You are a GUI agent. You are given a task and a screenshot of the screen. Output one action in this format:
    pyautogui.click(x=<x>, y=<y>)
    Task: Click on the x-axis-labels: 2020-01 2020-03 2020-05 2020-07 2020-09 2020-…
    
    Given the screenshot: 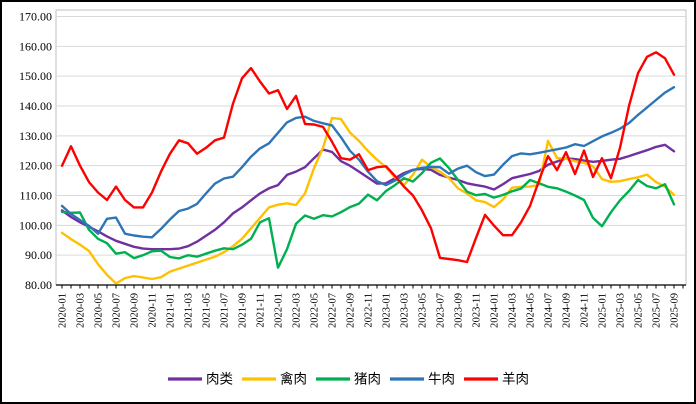 What is the action you would take?
    pyautogui.click(x=369, y=310)
    